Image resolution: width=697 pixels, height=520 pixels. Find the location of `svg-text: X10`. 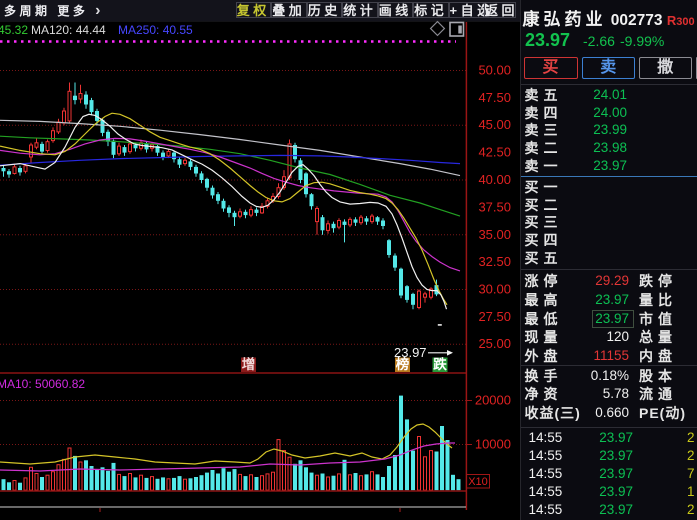

svg-text: X10 is located at coordinates (478, 482).